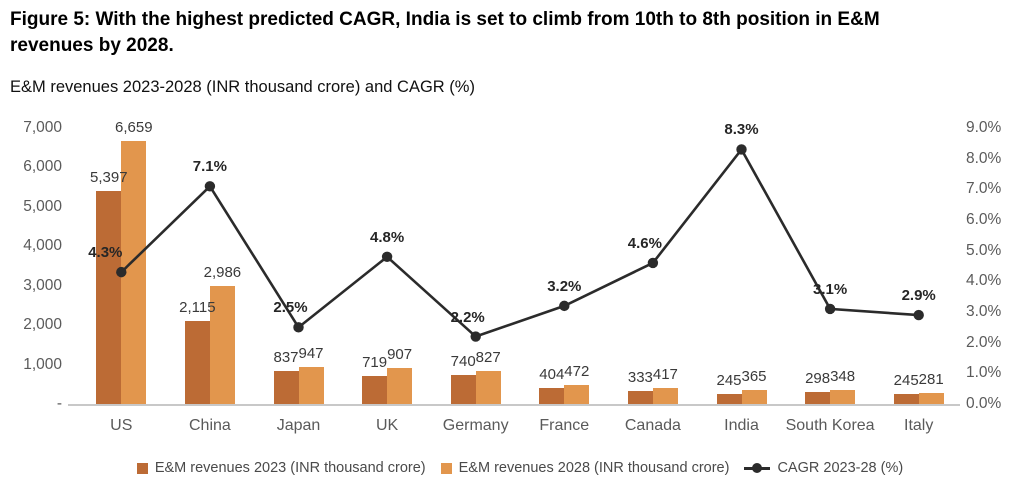  Describe the element at coordinates (830, 289) in the screenshot. I see `cagr-value-label: 3.1%` at that location.